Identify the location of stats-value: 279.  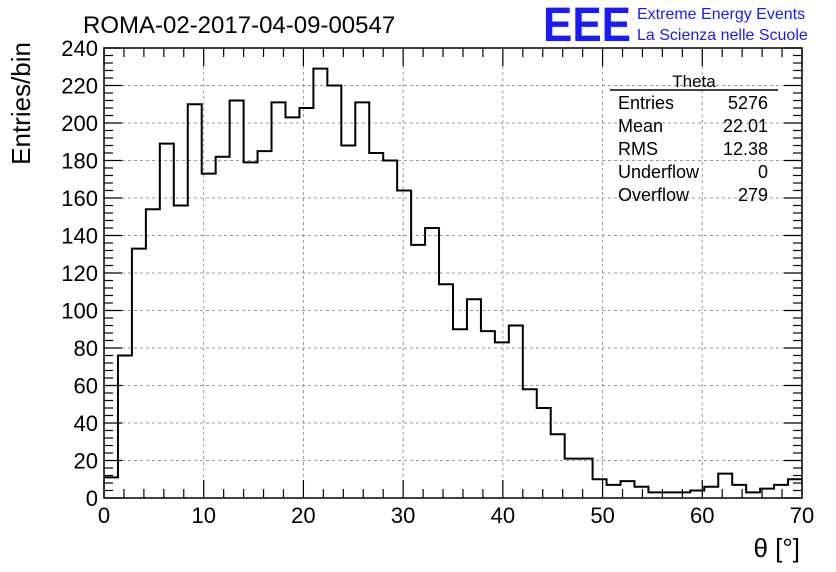
(753, 195).